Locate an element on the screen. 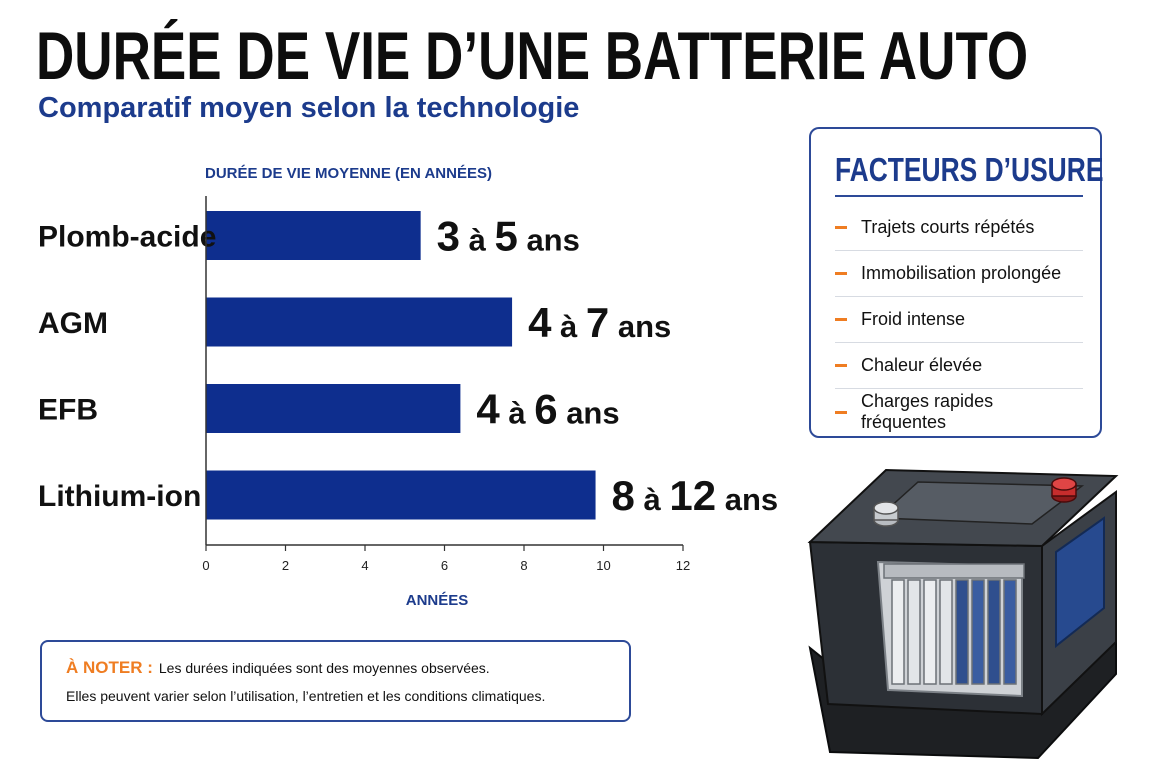 The height and width of the screenshot is (768, 1152). wear-factor-item: Trajets courts répétés is located at coordinates (959, 228).